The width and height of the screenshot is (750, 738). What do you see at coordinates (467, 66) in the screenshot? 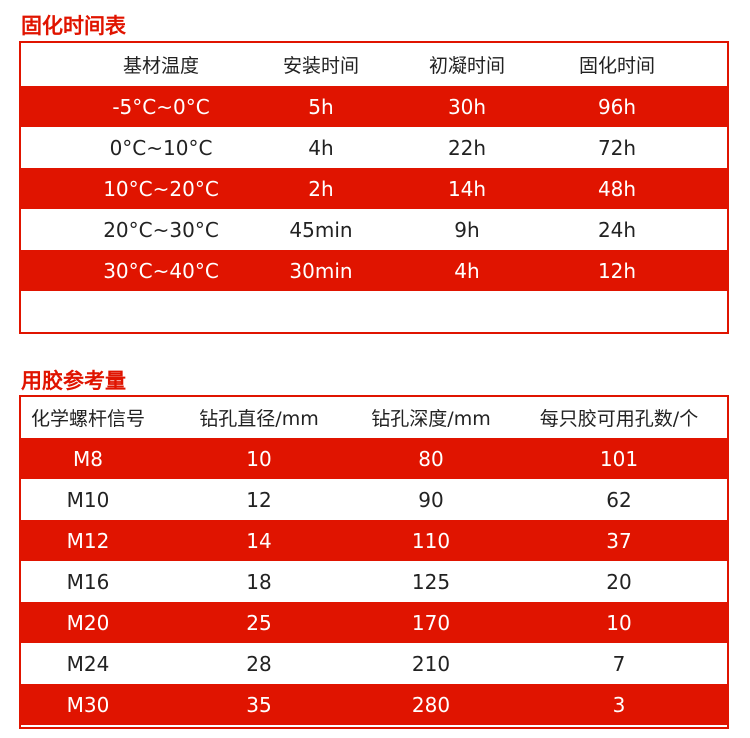
I see `header-row-cell: 初凝时间` at bounding box center [467, 66].